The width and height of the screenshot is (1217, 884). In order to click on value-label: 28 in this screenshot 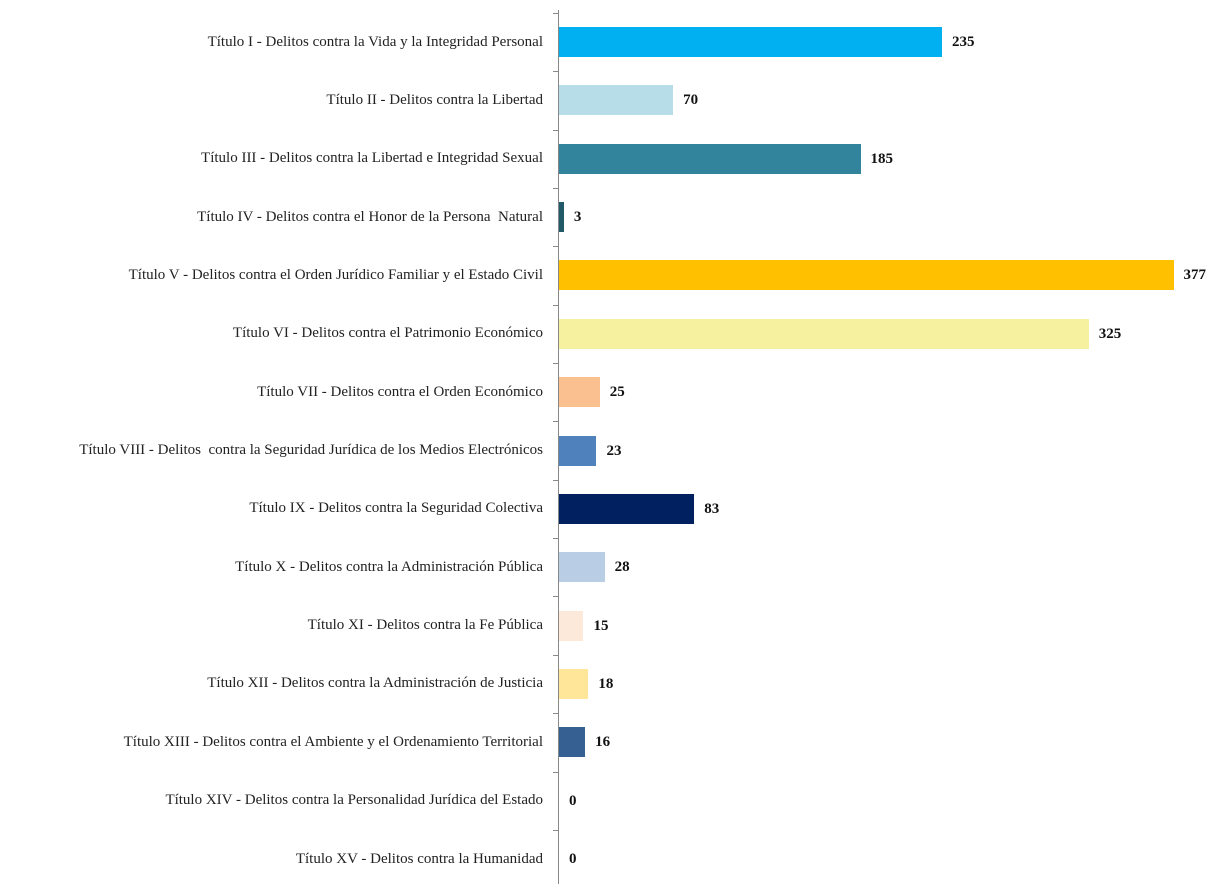, I will do `click(622, 567)`.